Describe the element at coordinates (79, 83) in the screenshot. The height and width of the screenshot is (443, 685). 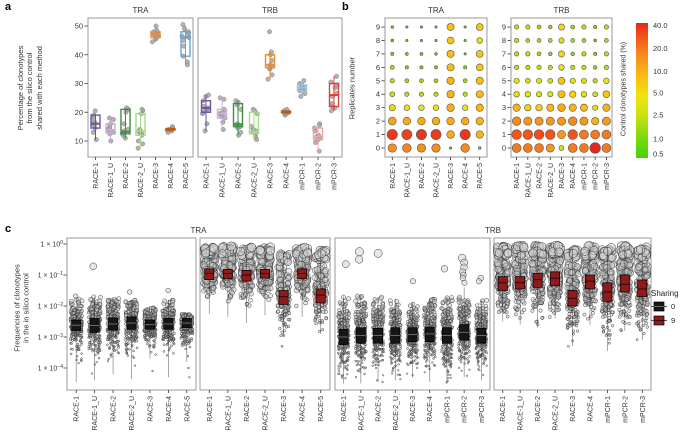
I see `y-tick-label: 30` at that location.